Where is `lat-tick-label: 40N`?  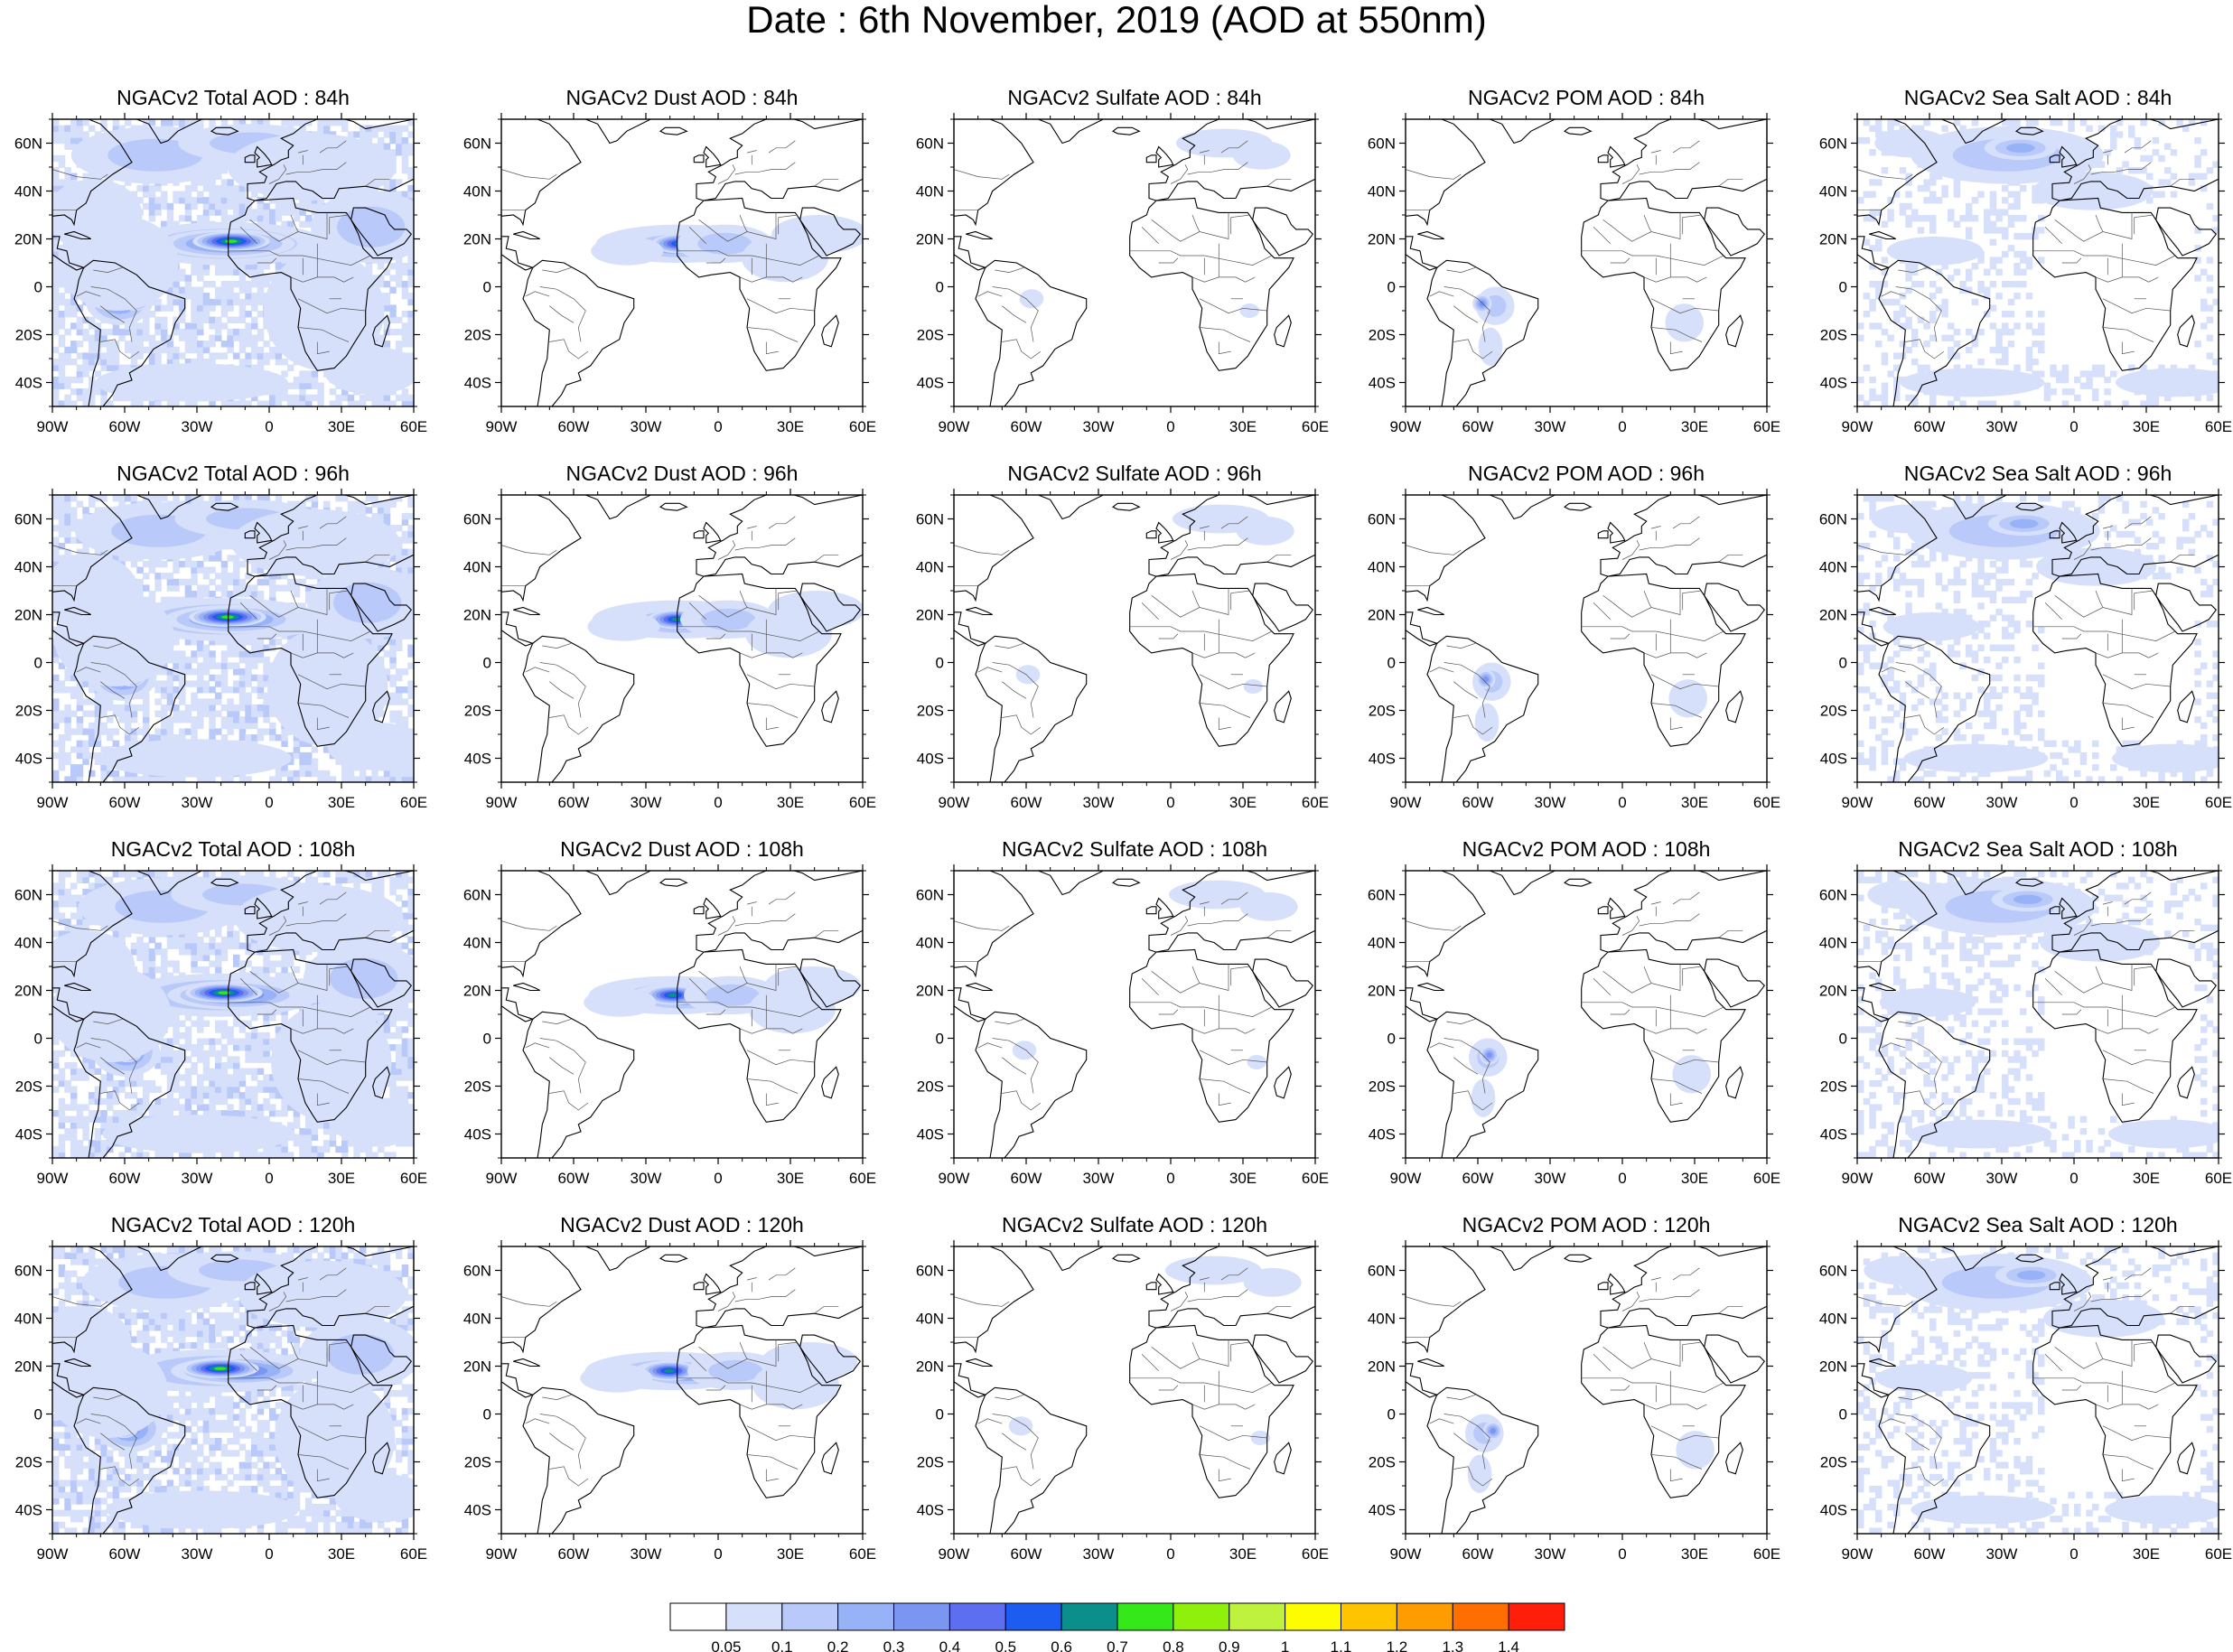
lat-tick-label: 40N is located at coordinates (930, 192).